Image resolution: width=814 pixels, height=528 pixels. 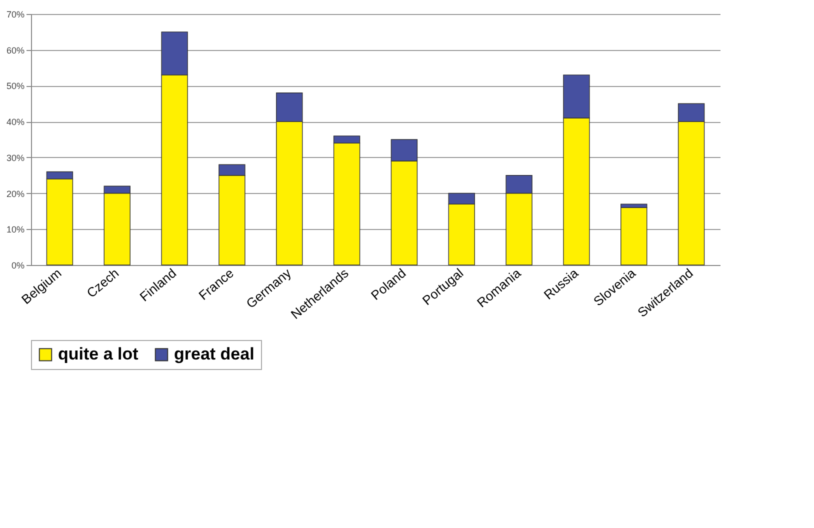 I want to click on y-tick-label: 60%, so click(x=15, y=50).